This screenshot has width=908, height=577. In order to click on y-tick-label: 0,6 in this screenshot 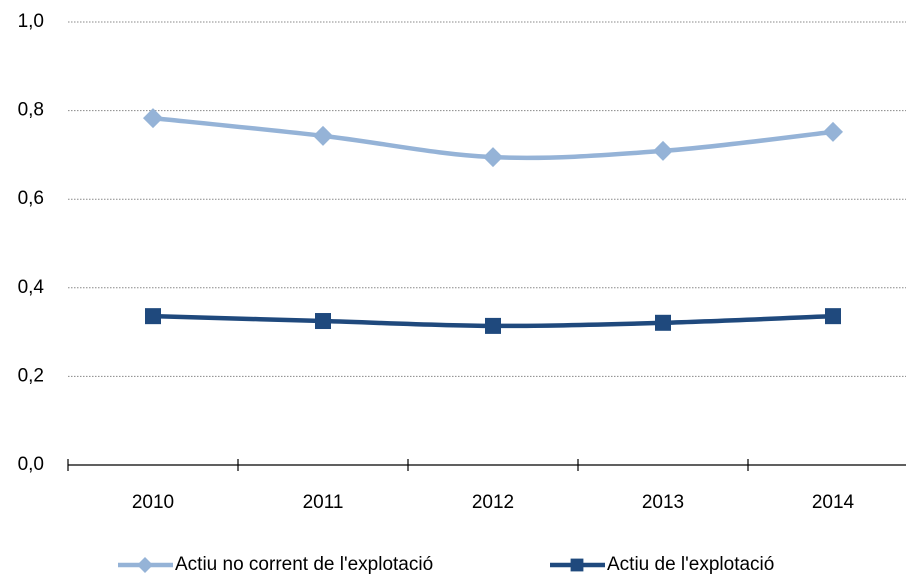, I will do `click(31, 198)`.